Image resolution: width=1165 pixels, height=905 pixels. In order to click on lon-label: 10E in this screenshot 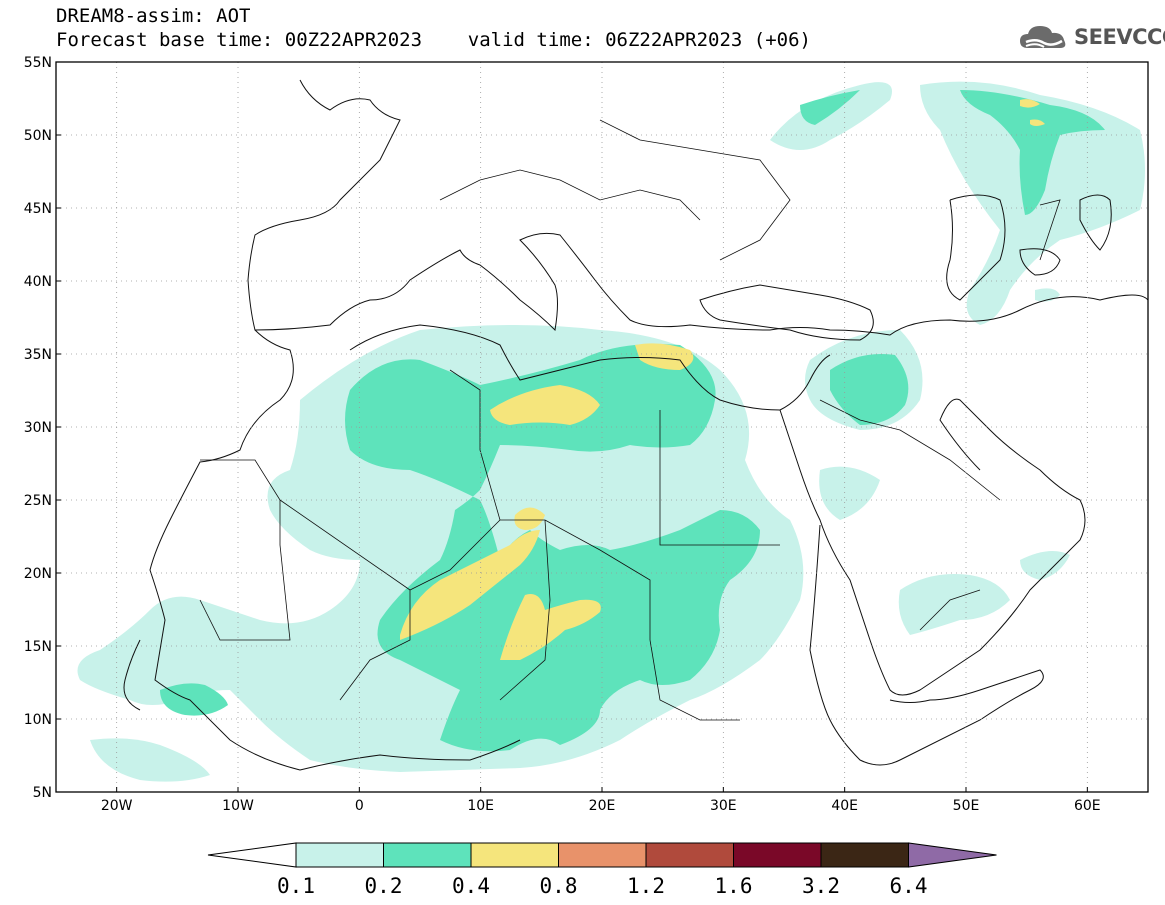, I will do `click(480, 806)`.